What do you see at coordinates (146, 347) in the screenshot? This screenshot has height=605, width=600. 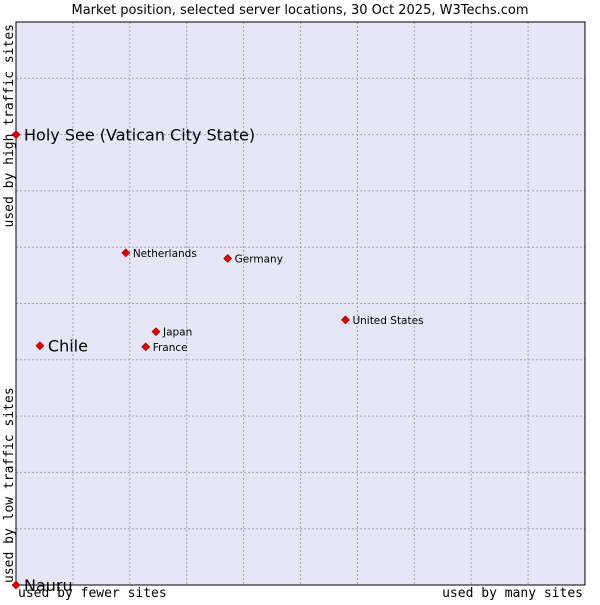 I see `marker-france` at bounding box center [146, 347].